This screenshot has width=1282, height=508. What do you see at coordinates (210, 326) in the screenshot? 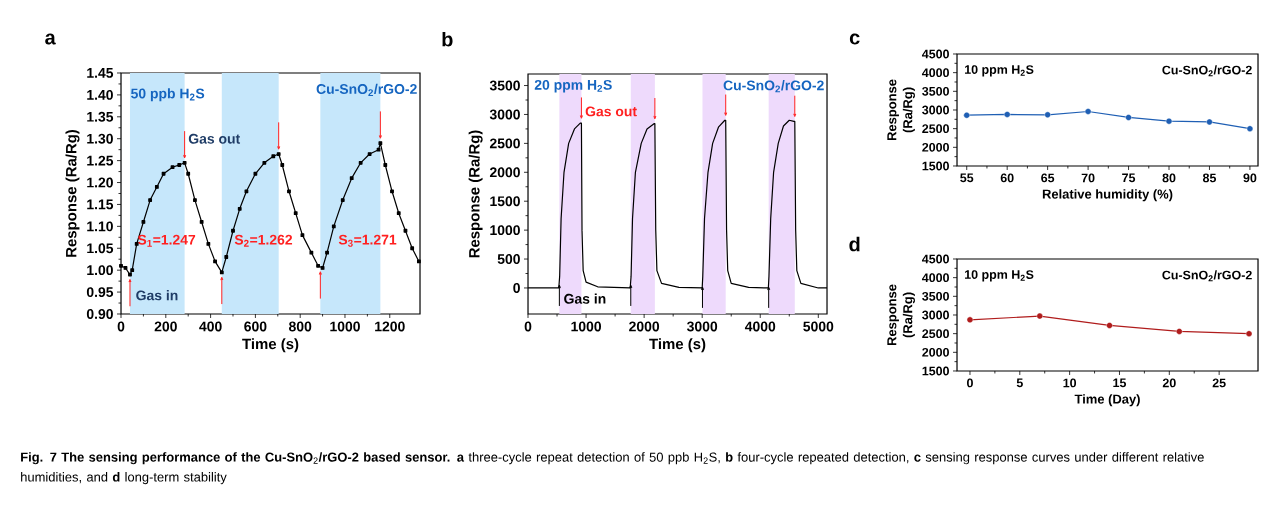
I see `x-tick-label: 400` at bounding box center [210, 326].